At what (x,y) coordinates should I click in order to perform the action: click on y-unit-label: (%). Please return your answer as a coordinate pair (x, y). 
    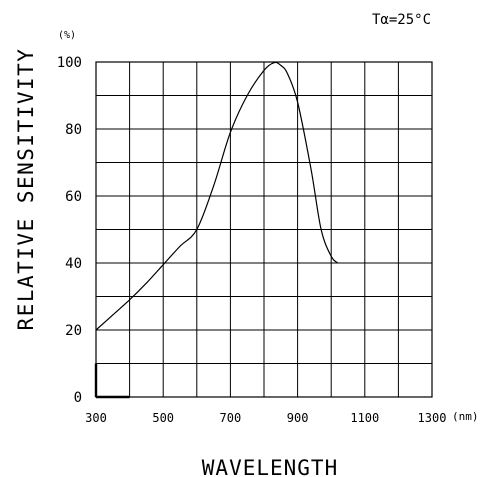
    Looking at the image, I should click on (67, 35).